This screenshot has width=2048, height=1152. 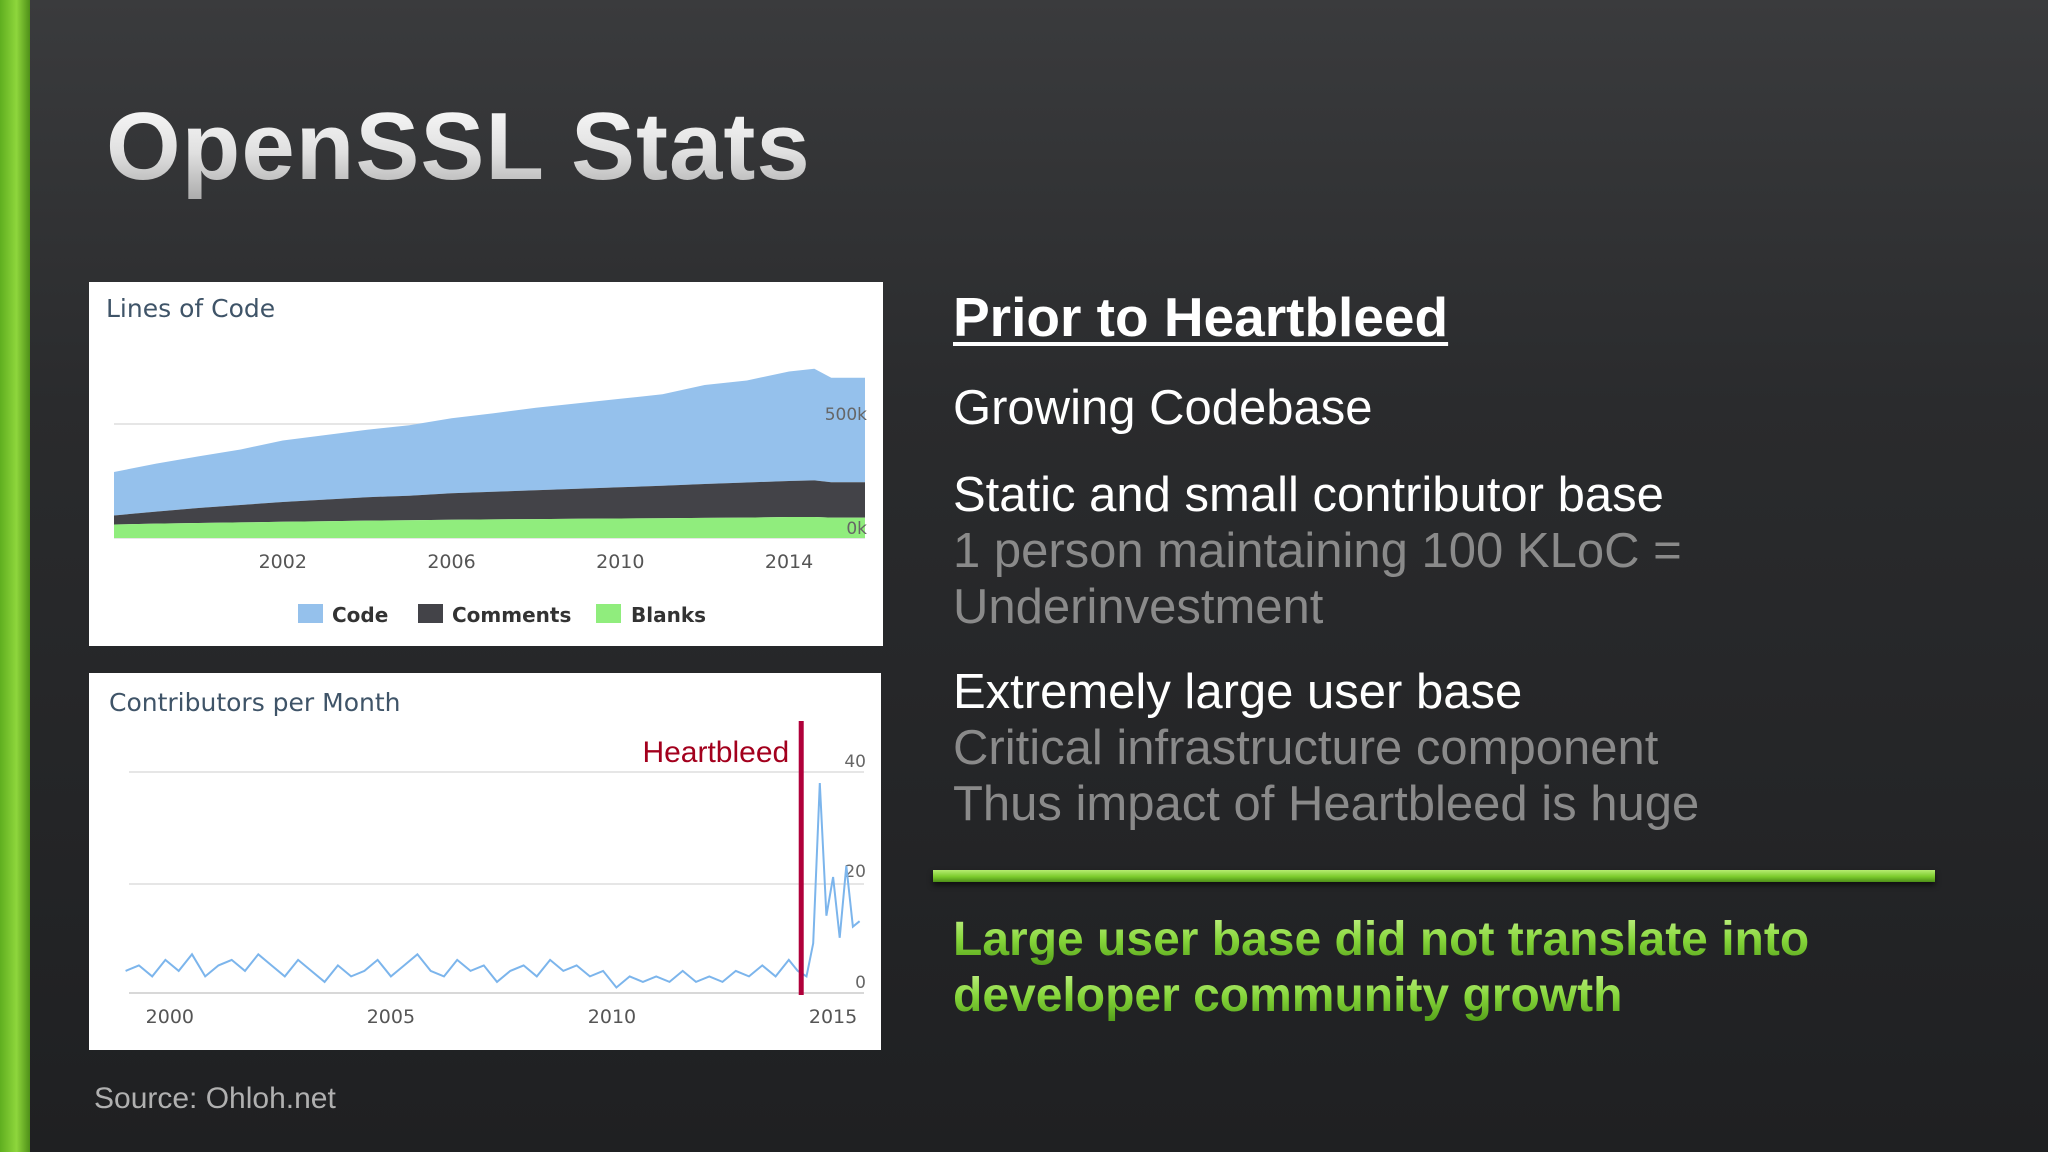 What do you see at coordinates (855, 762) in the screenshot?
I see `contrib-ytick-40: 40` at bounding box center [855, 762].